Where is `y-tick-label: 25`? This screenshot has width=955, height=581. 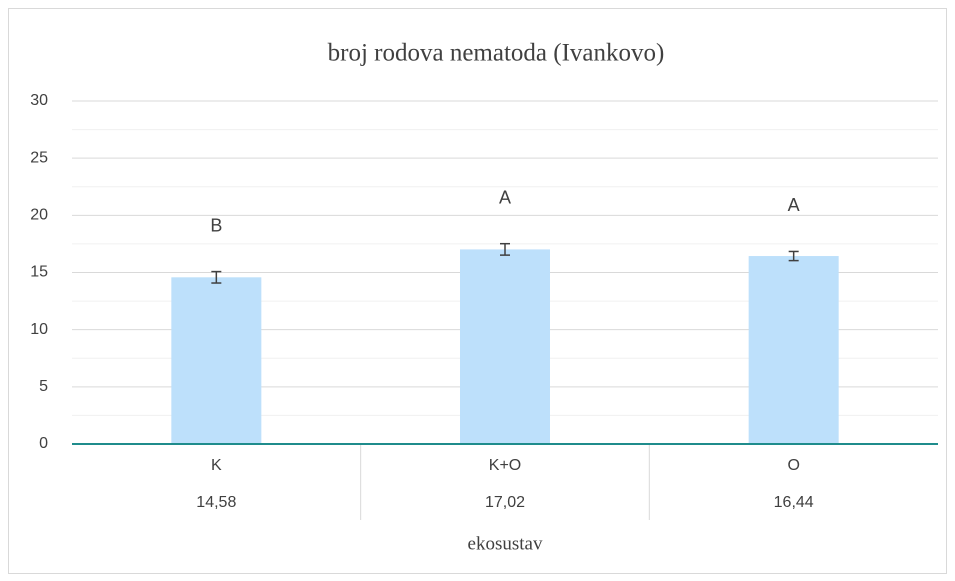
y-tick-label: 25 is located at coordinates (39, 157).